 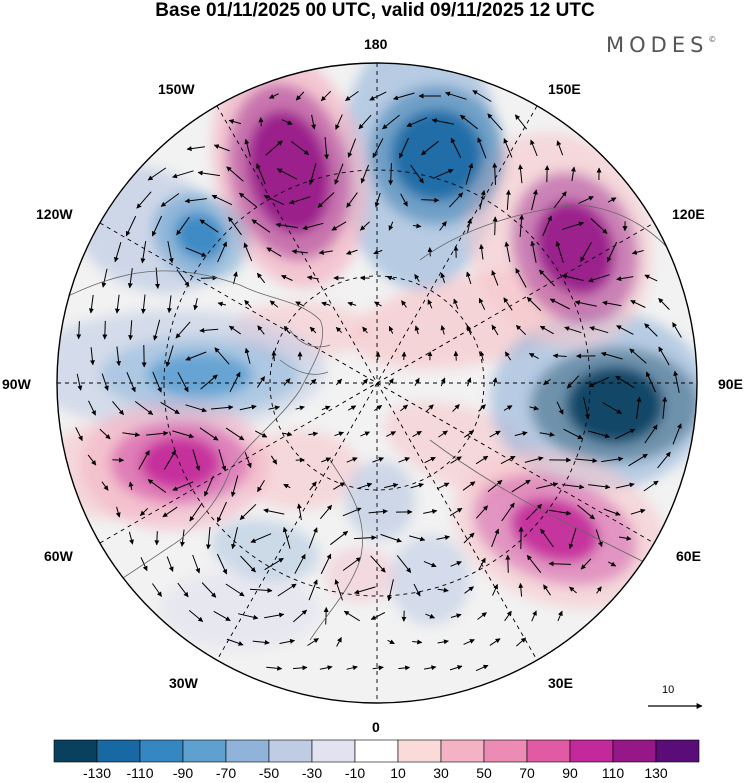 I want to click on anomaly-min-95w, so click(x=200, y=375).